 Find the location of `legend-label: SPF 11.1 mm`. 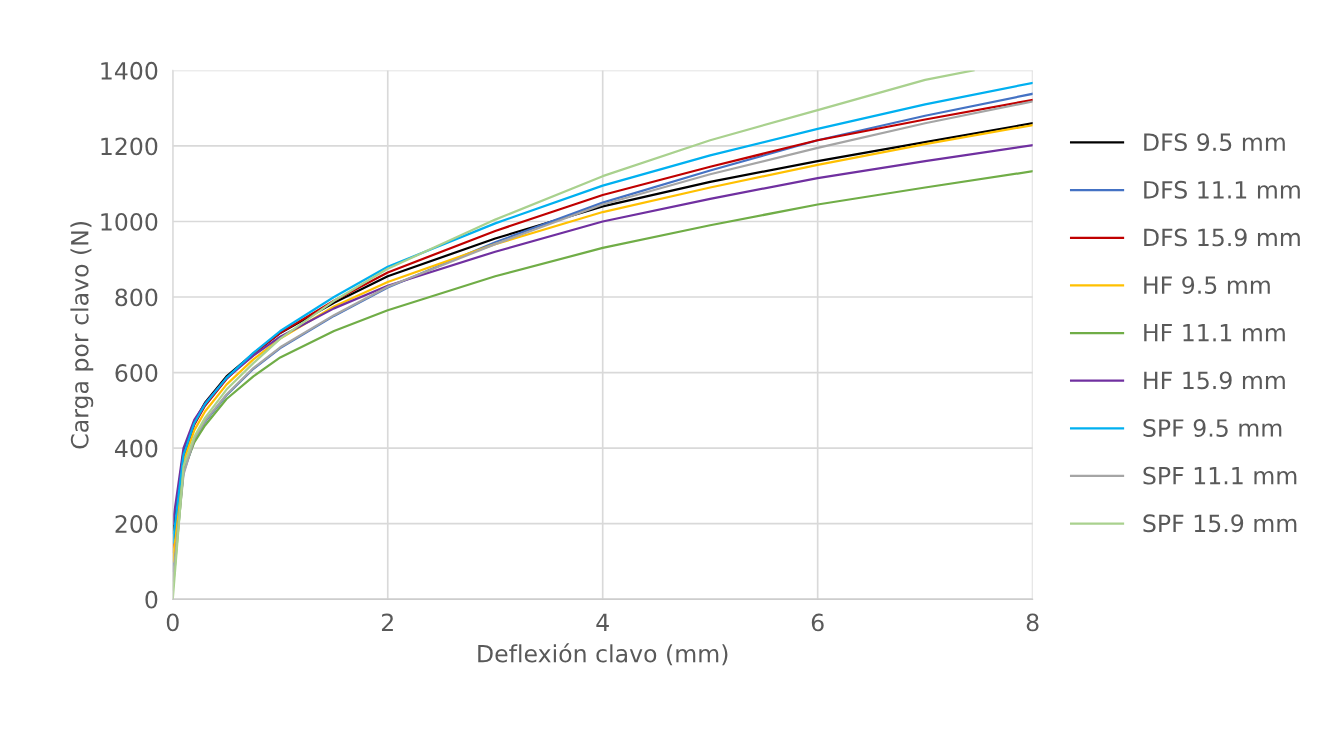

legend-label: SPF 11.1 mm is located at coordinates (1220, 475).